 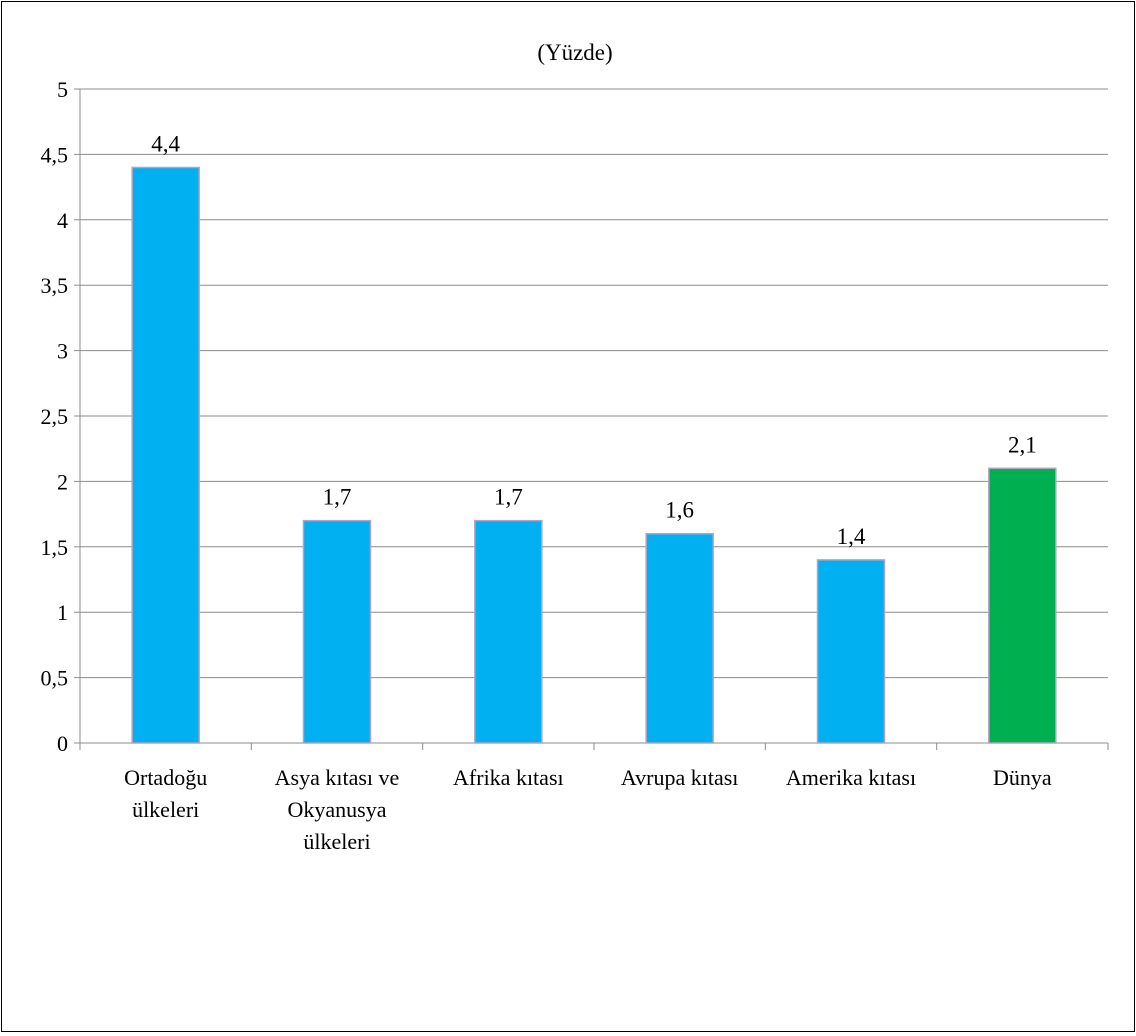 I want to click on x-category-label-line: Asya kıtası ve, so click(x=337, y=777).